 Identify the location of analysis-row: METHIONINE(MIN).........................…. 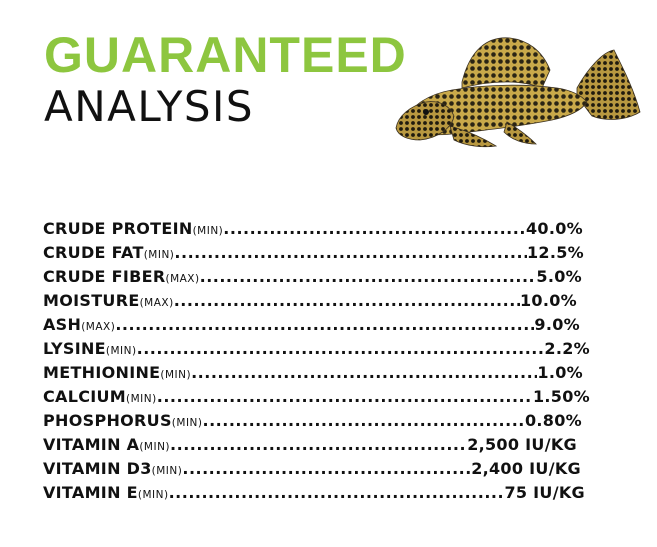
(338, 373).